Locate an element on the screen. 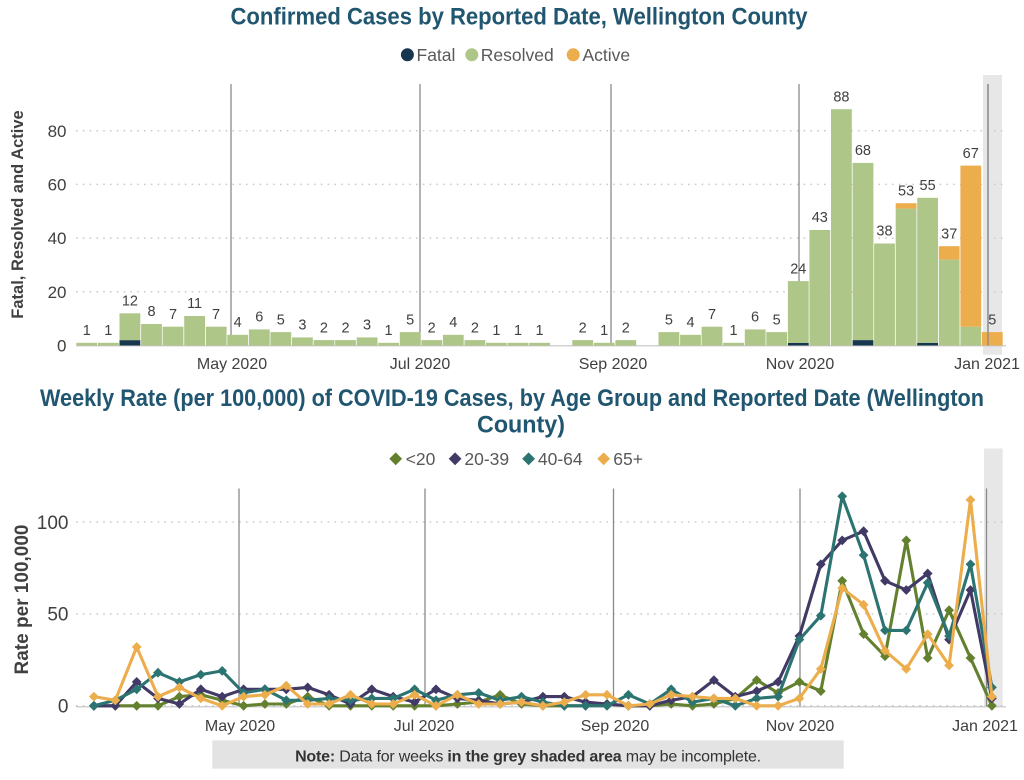 The image size is (1024, 780). svg-text: 8 is located at coordinates (151, 312).